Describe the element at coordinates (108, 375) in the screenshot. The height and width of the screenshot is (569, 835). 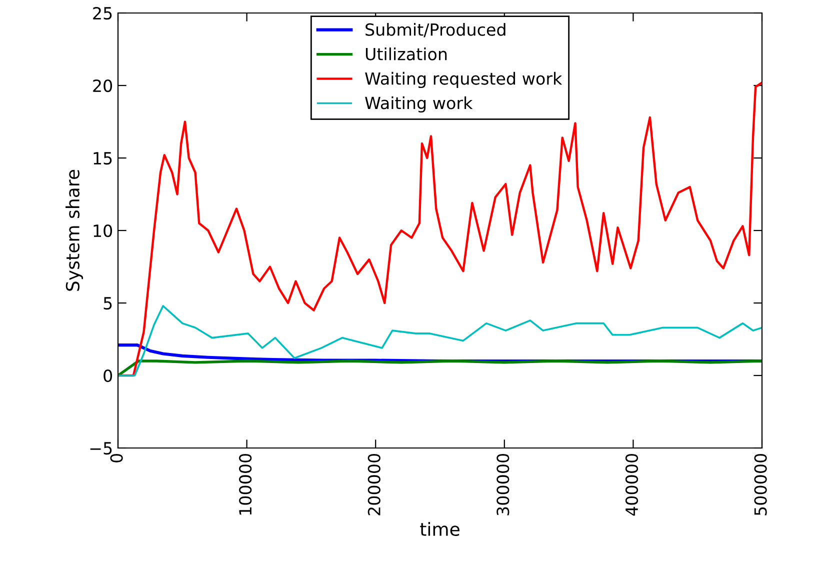
I see `y-tick-label: 0` at that location.